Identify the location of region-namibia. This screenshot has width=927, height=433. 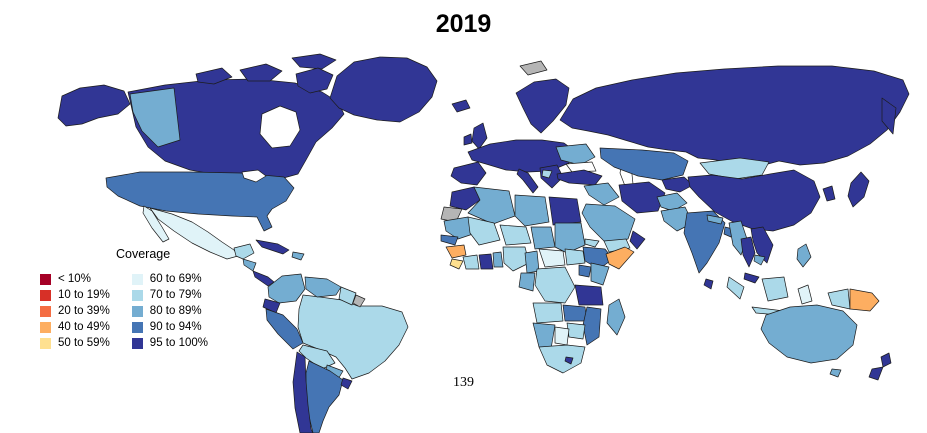
(544, 336).